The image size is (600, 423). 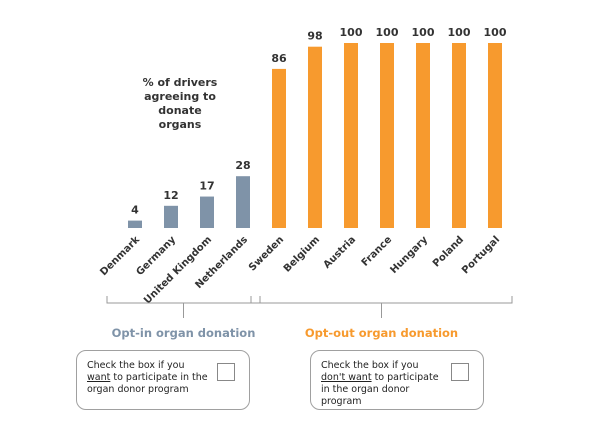 I want to click on value-label: 12, so click(x=170, y=195).